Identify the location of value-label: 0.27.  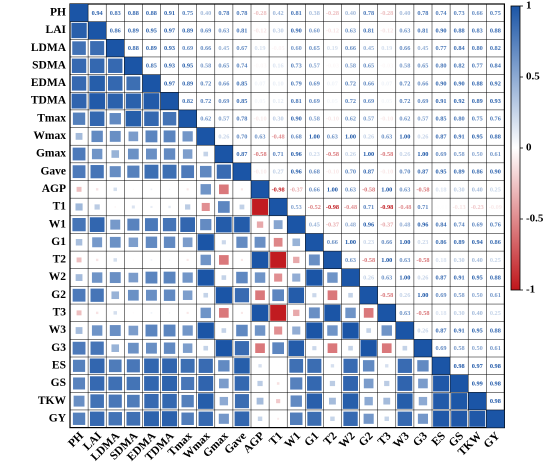
(278, 172).